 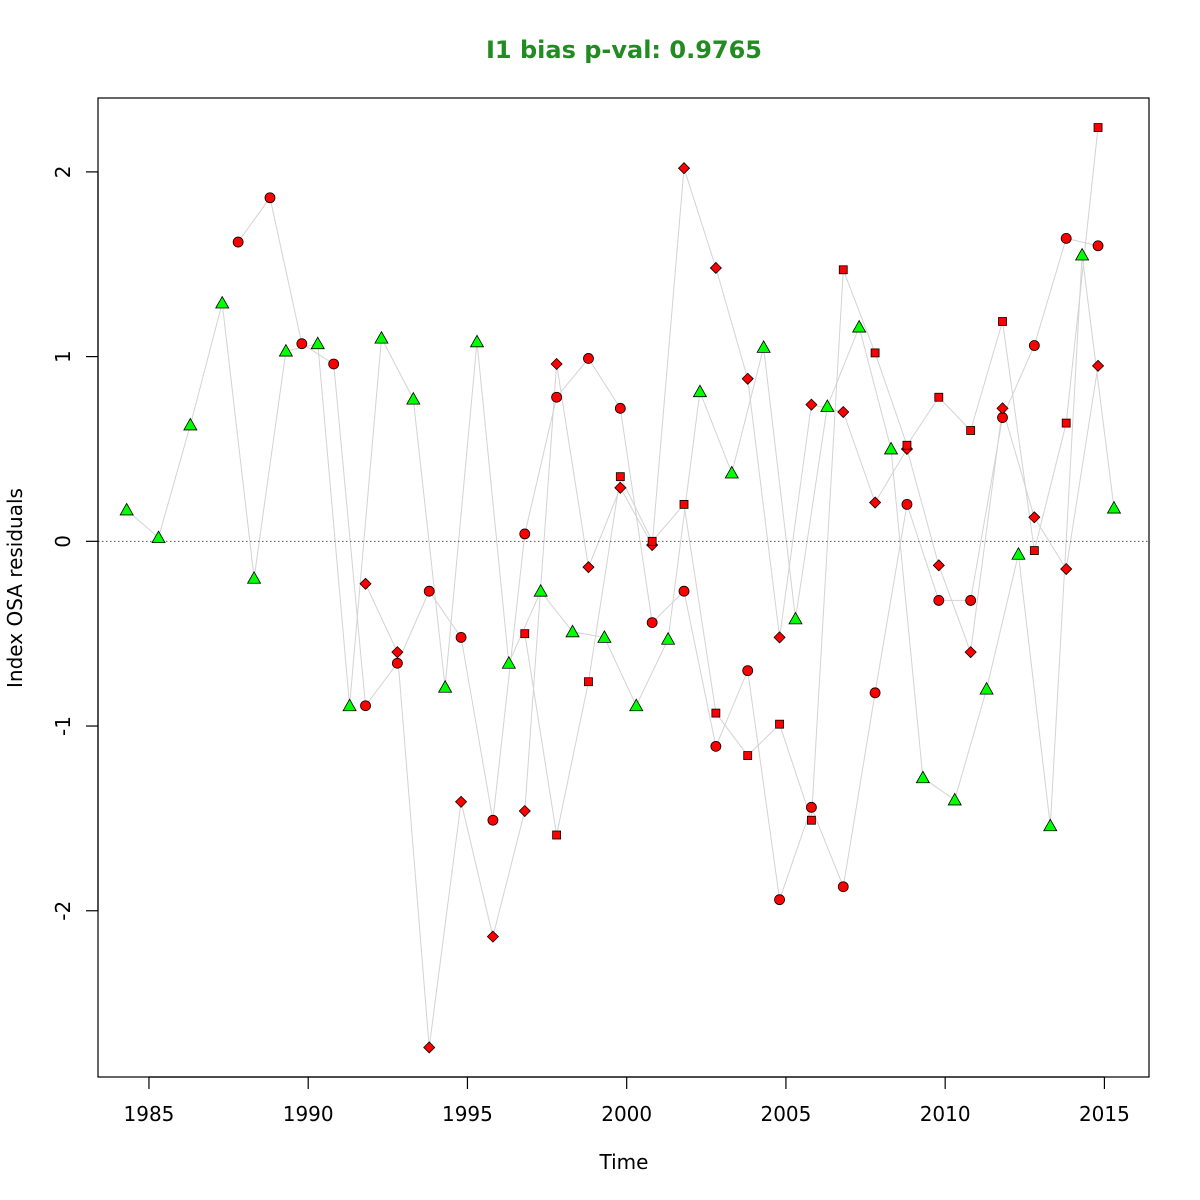 I want to click on x-tick-label: 1995, so click(x=467, y=1114).